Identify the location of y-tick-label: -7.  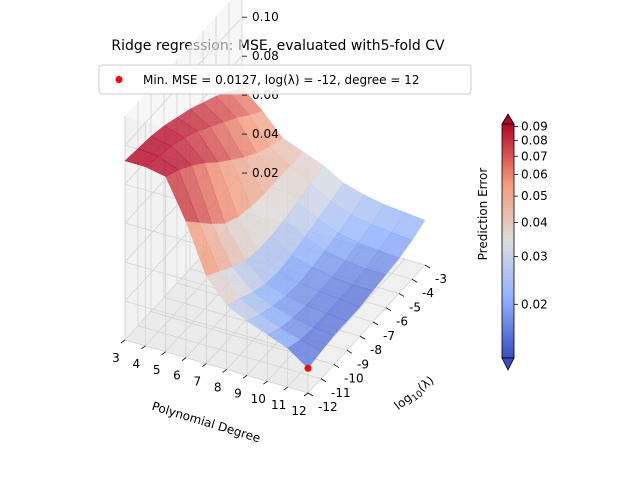
(389, 336).